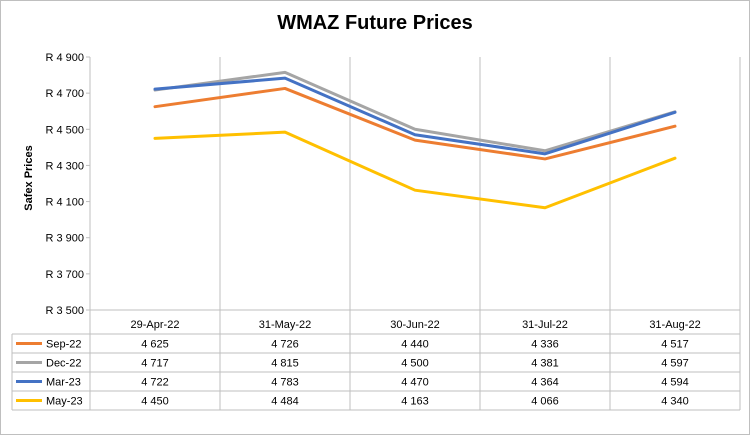  I want to click on y-tick-label: R 4 100, so click(64, 203).